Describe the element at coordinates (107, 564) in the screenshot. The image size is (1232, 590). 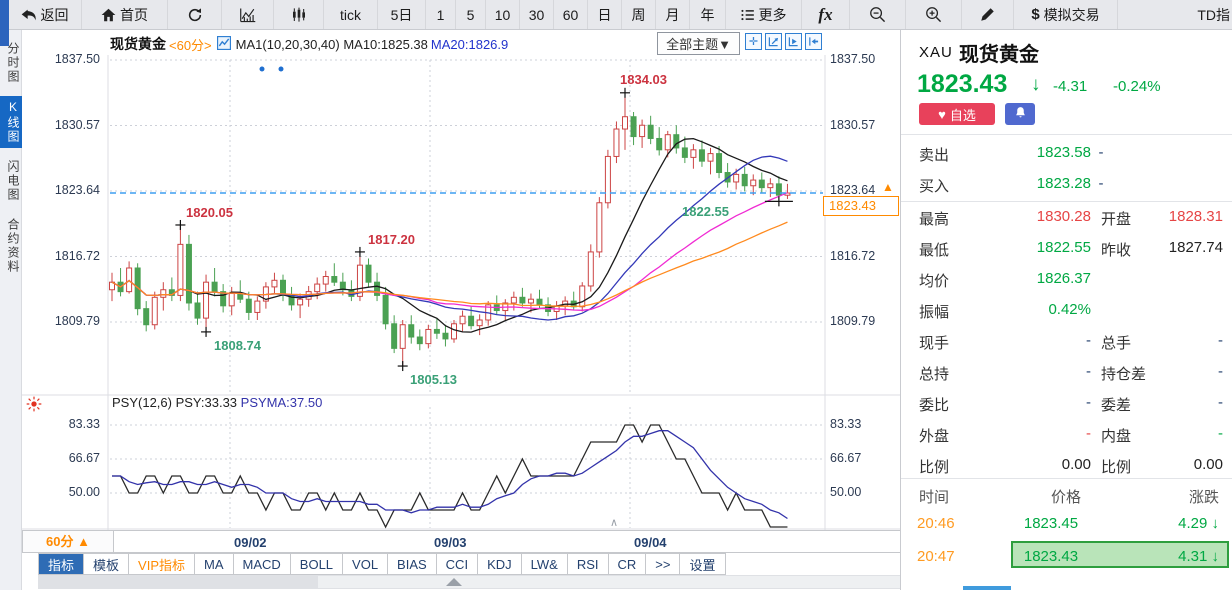
I see `tab-template: 模板` at that location.